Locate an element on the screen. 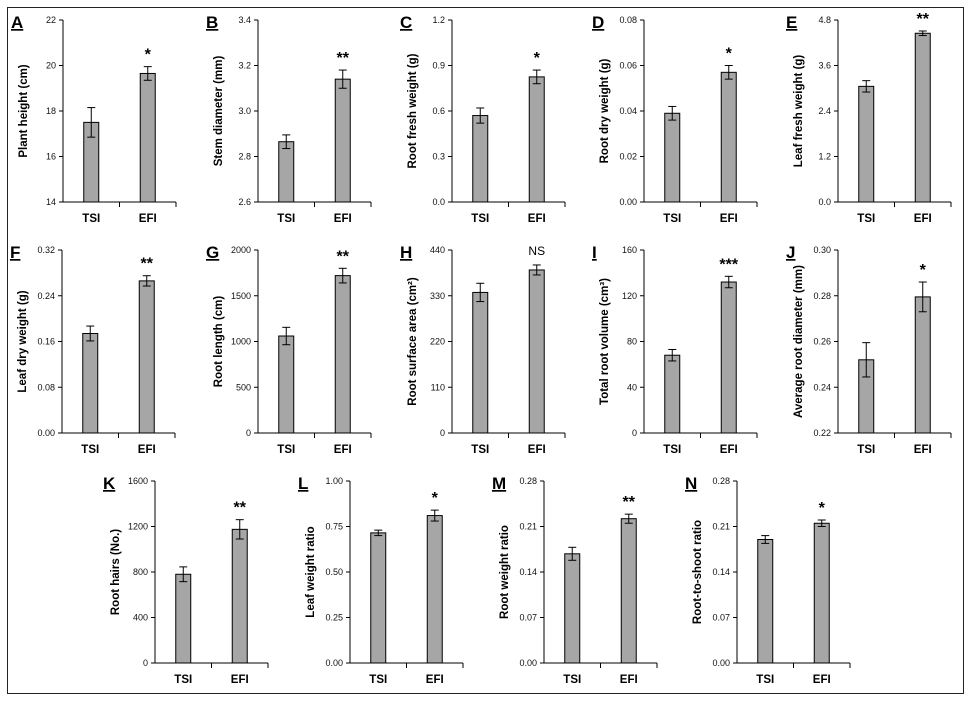  y-tick-label: 0.50 is located at coordinates (334, 572).